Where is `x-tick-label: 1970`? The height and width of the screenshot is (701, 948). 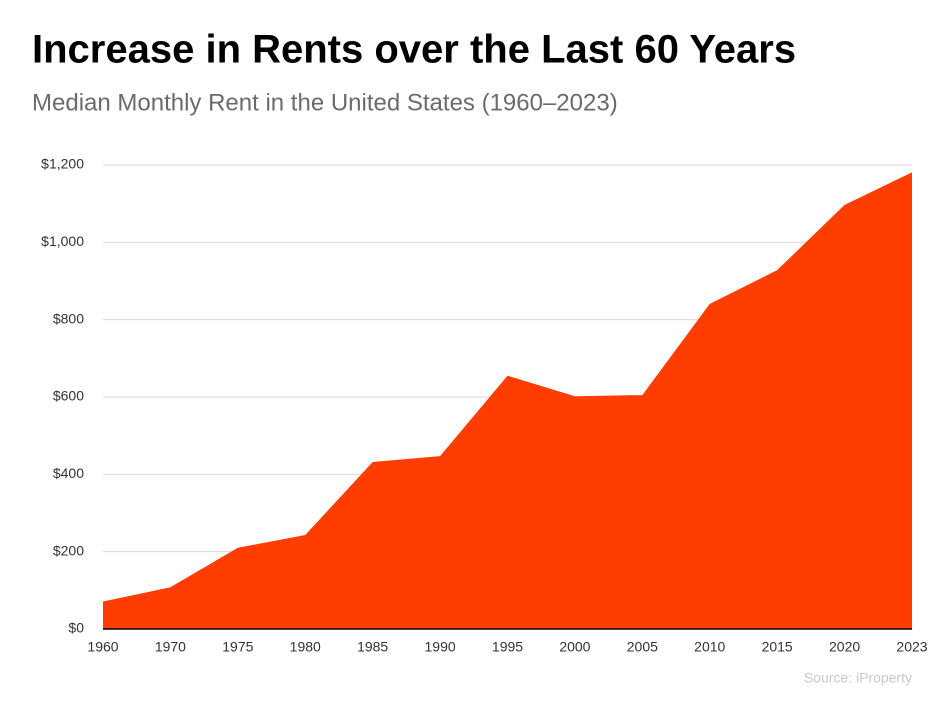 x-tick-label: 1970 is located at coordinates (170, 647).